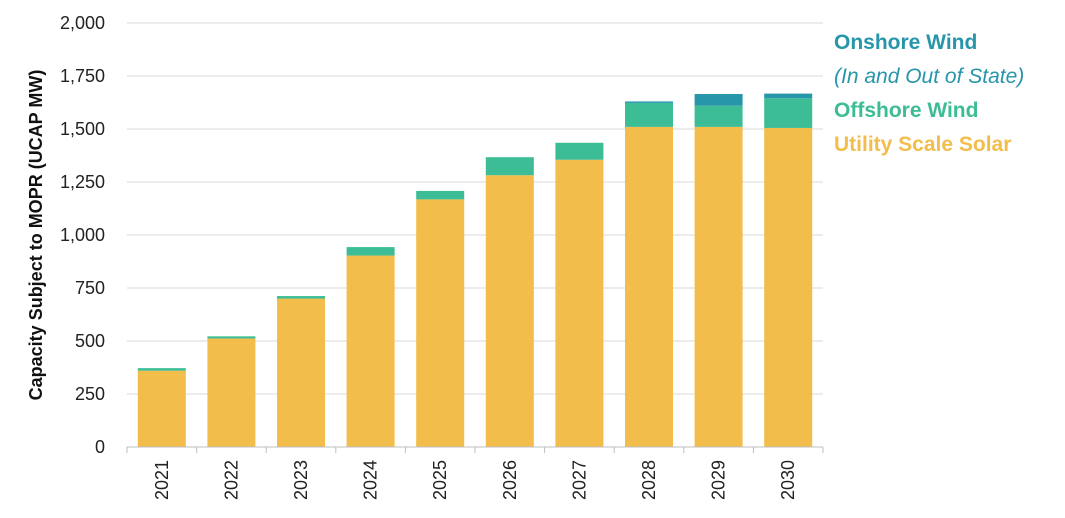  What do you see at coordinates (90, 341) in the screenshot?
I see `y-tick-label: 500` at bounding box center [90, 341].